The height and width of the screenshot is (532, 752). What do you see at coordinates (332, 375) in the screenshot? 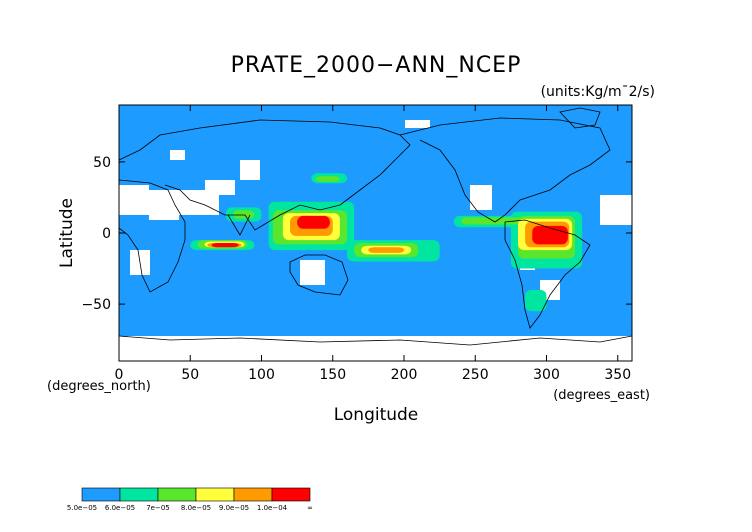
I see `x-tick-label: 150` at bounding box center [332, 375].